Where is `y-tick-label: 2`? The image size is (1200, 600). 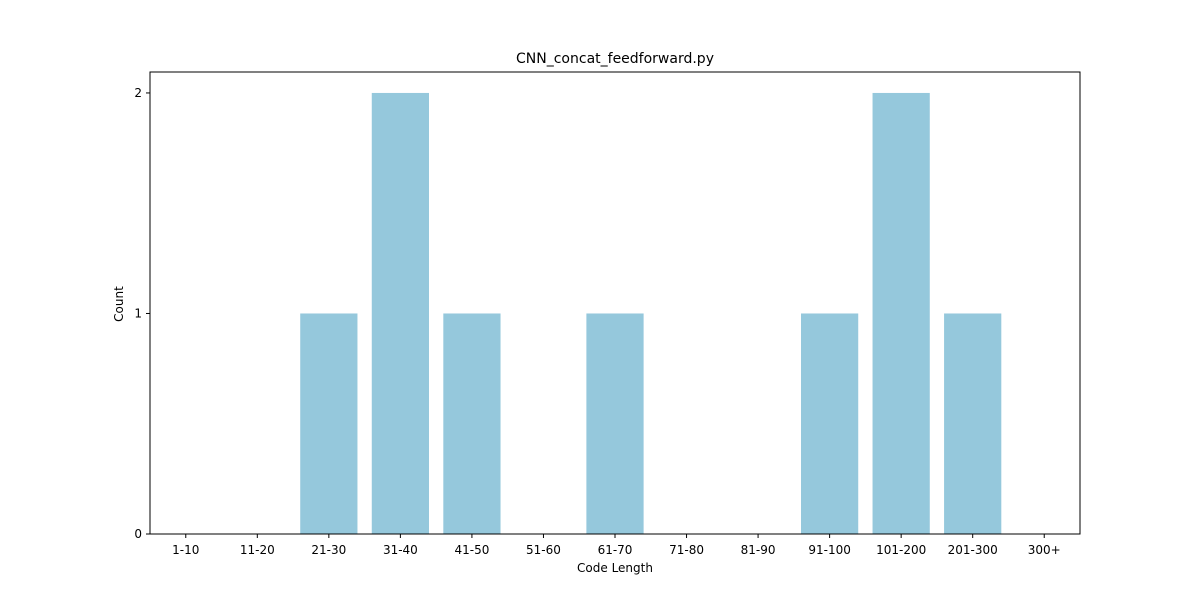 y-tick-label: 2 is located at coordinates (138, 93).